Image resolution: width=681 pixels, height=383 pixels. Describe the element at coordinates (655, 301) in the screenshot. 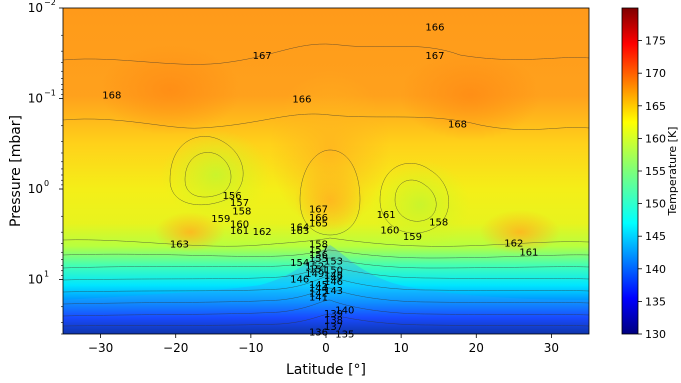

I see `colorbar-tick-label: 135` at that location.